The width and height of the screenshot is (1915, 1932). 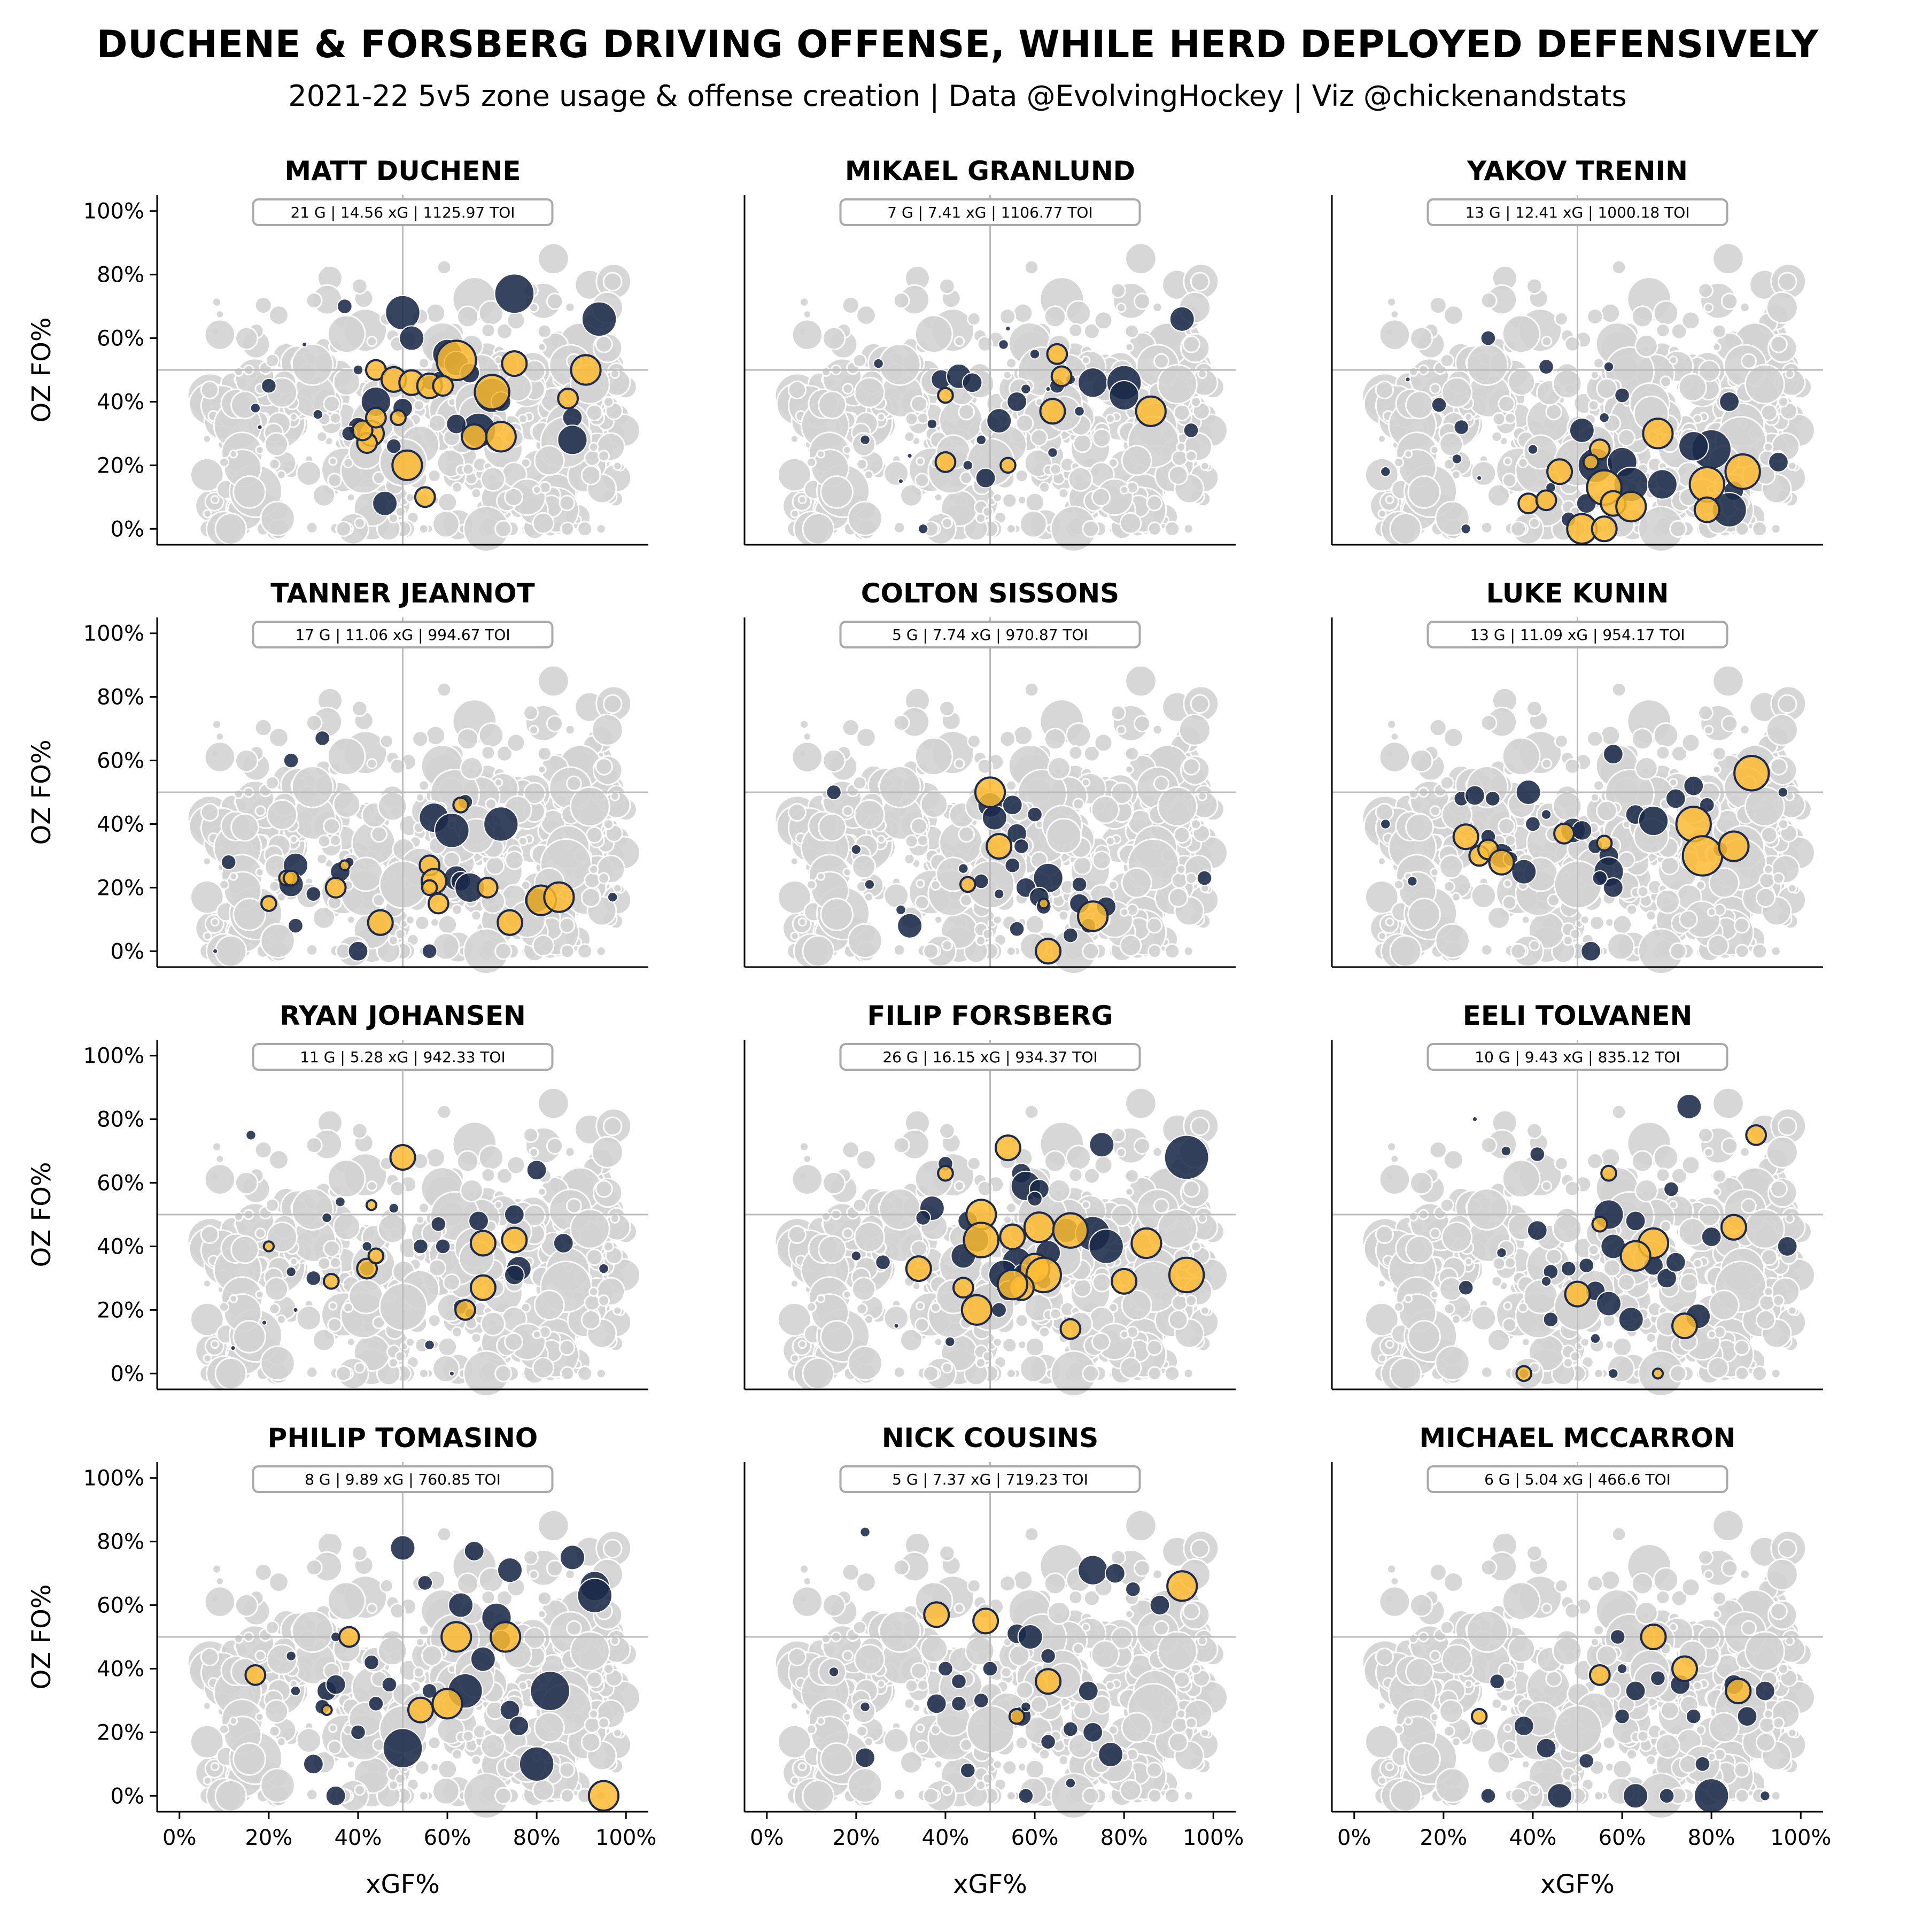 What do you see at coordinates (42, 792) in the screenshot?
I see `y-axis-label: OZ FO%` at bounding box center [42, 792].